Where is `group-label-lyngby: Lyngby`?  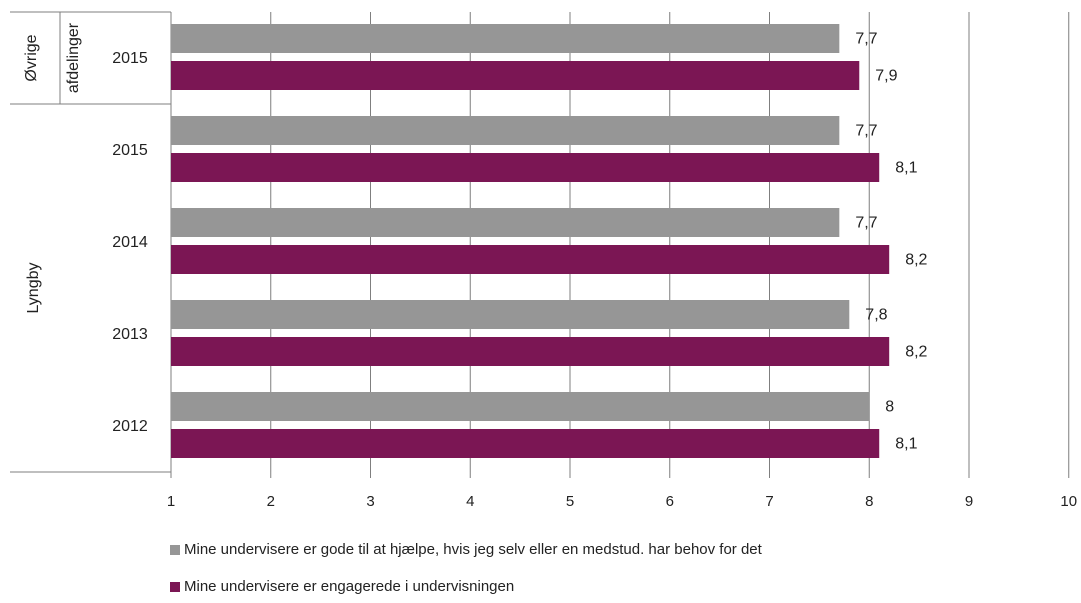
group-label-lyngby: Lyngby is located at coordinates (33, 288).